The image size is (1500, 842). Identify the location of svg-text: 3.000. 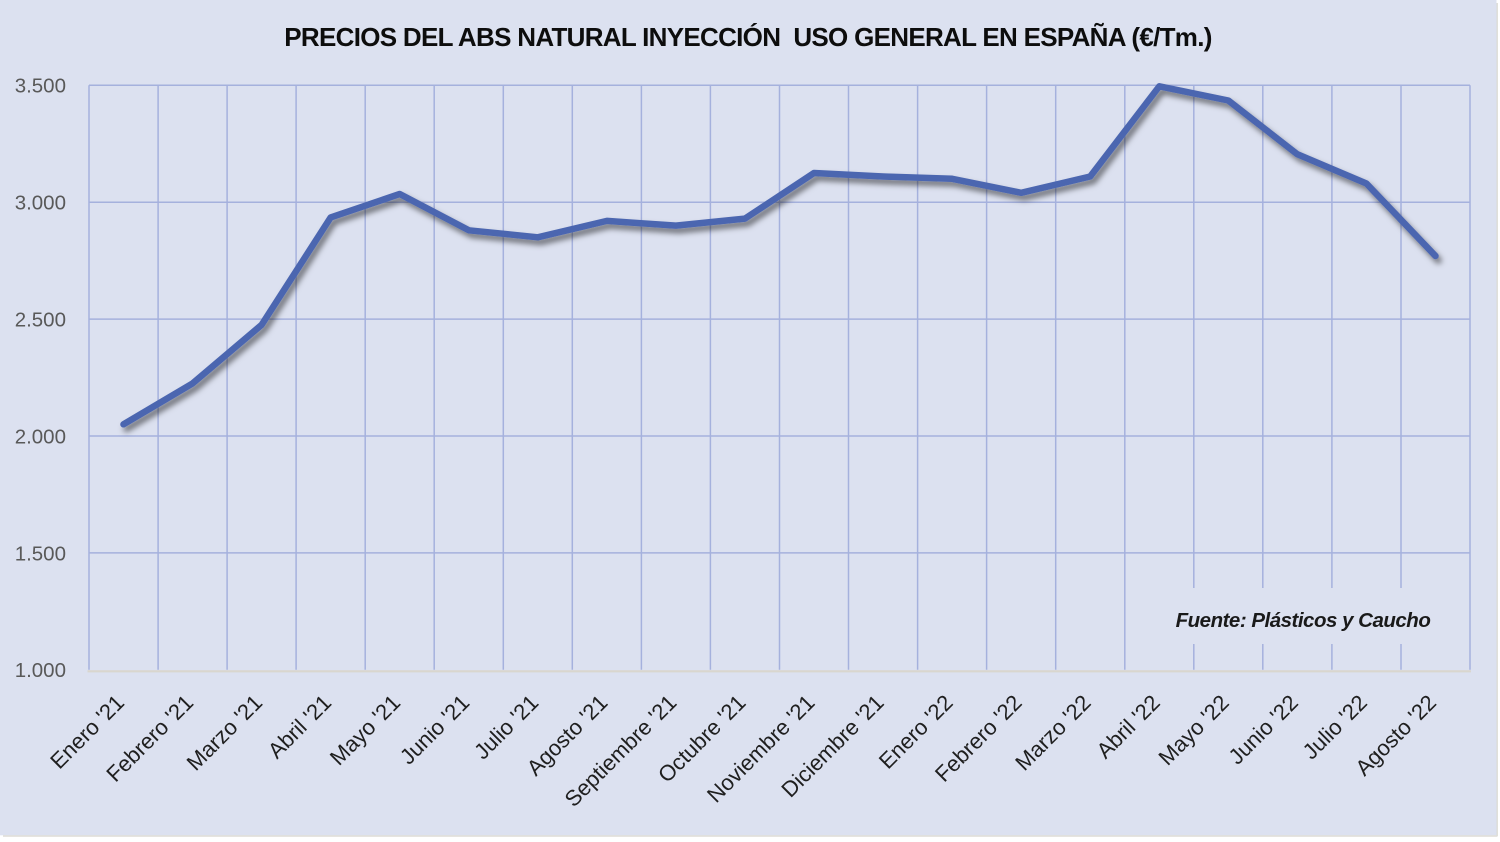
(40, 203).